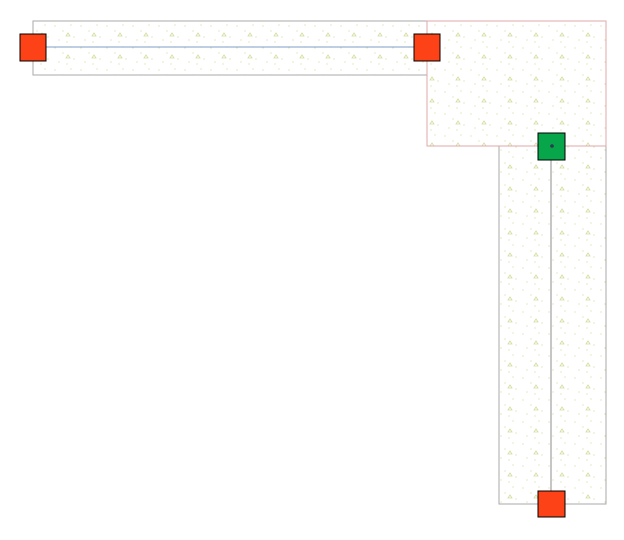  Describe the element at coordinates (427, 47) in the screenshot. I see `end-node-top-right` at that location.